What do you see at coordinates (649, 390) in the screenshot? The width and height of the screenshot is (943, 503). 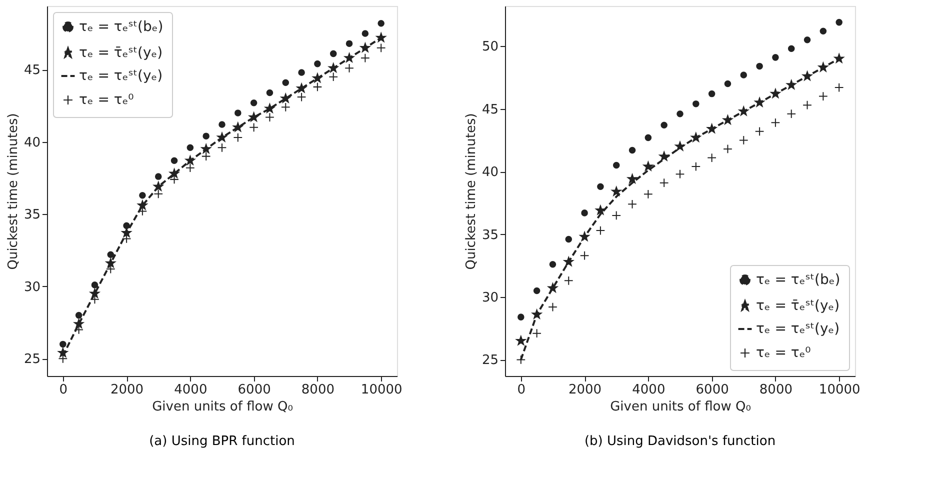 I see `x-tick-label: 4000` at bounding box center [649, 390].